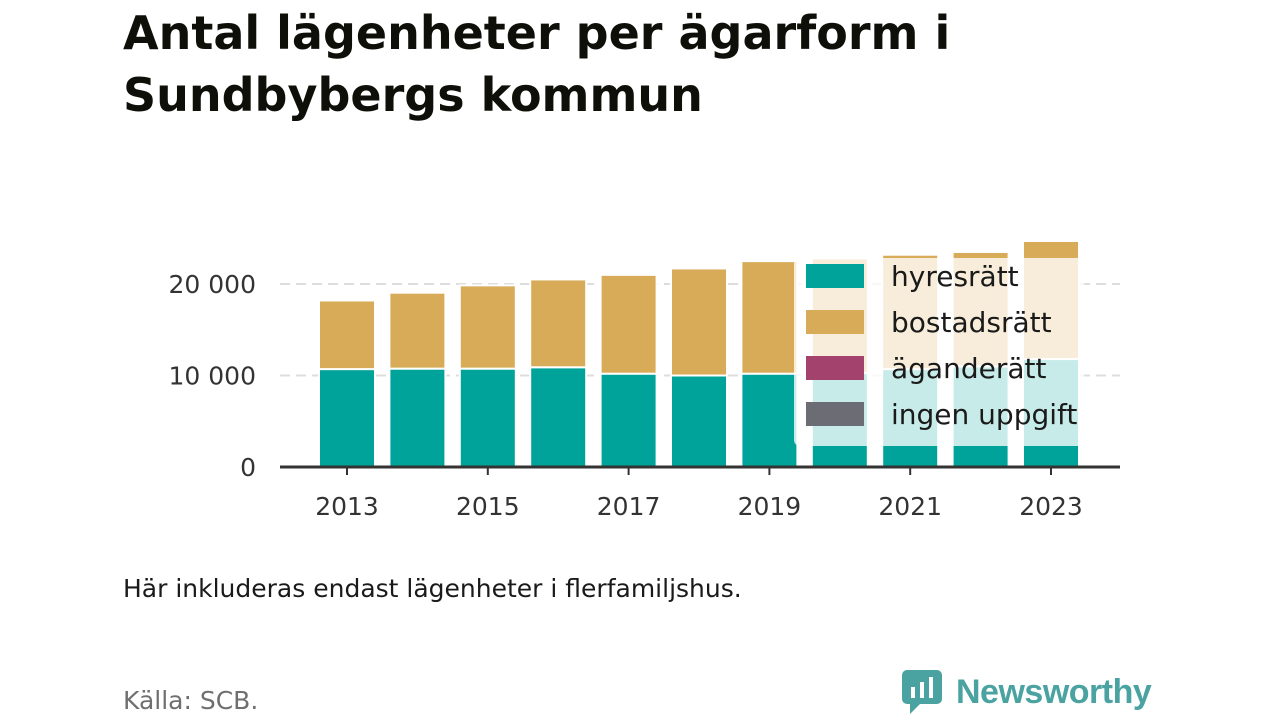 The height and width of the screenshot is (720, 1280). What do you see at coordinates (922, 692) in the screenshot?
I see `newsworthy-logo-icon` at bounding box center [922, 692].